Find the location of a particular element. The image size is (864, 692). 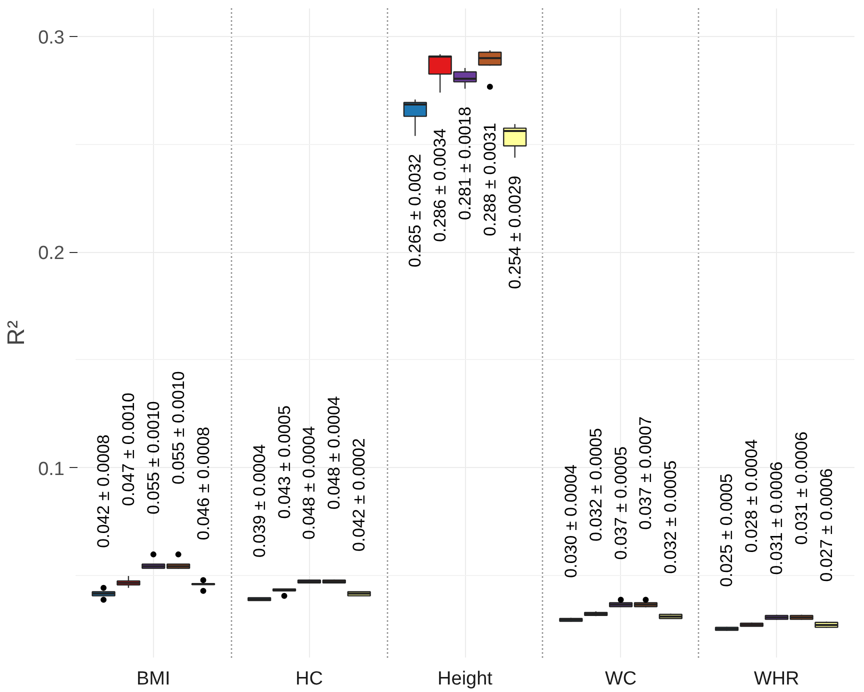

text: 0.030 ± 0.0004 is located at coordinates (570, 521).